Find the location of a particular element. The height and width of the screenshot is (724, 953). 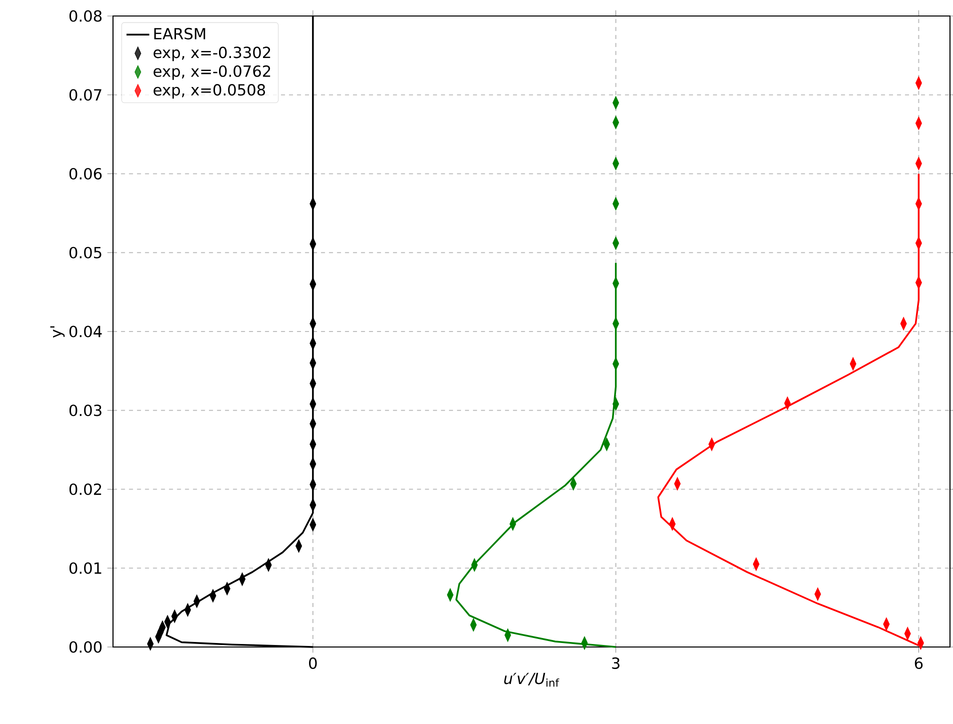

y-tick-label: 0.03 is located at coordinates (85, 410).